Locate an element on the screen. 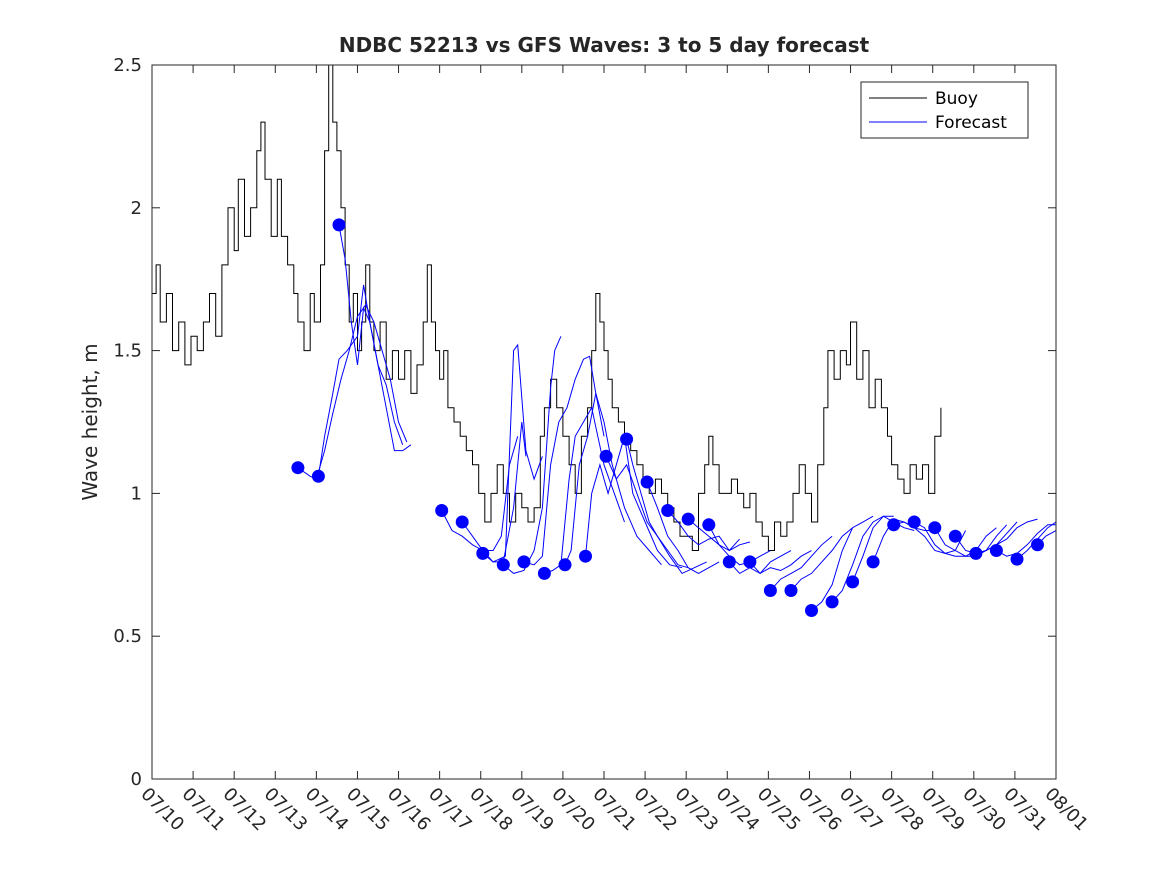 The image size is (1167, 875). y-tick-label: 0.5 is located at coordinates (127, 636).